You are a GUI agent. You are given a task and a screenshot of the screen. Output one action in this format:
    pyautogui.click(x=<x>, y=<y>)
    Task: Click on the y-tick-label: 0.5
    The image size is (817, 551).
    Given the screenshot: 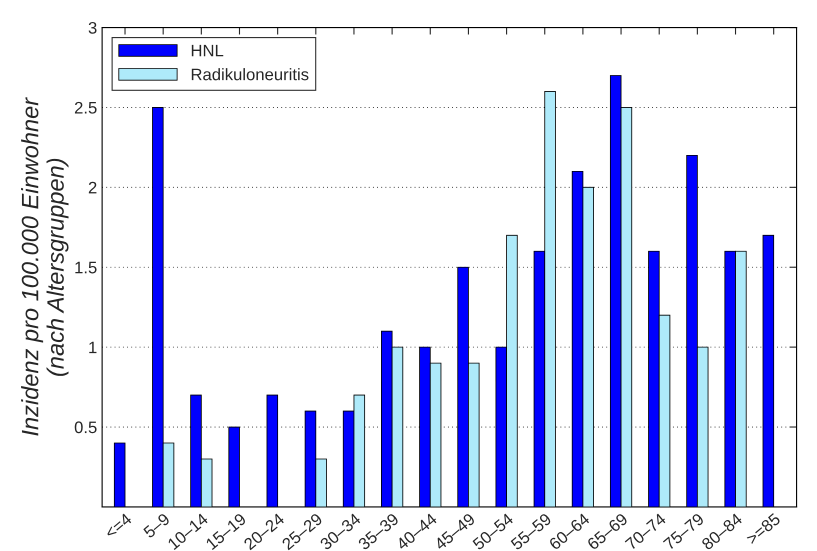 What is the action you would take?
    pyautogui.click(x=85, y=427)
    